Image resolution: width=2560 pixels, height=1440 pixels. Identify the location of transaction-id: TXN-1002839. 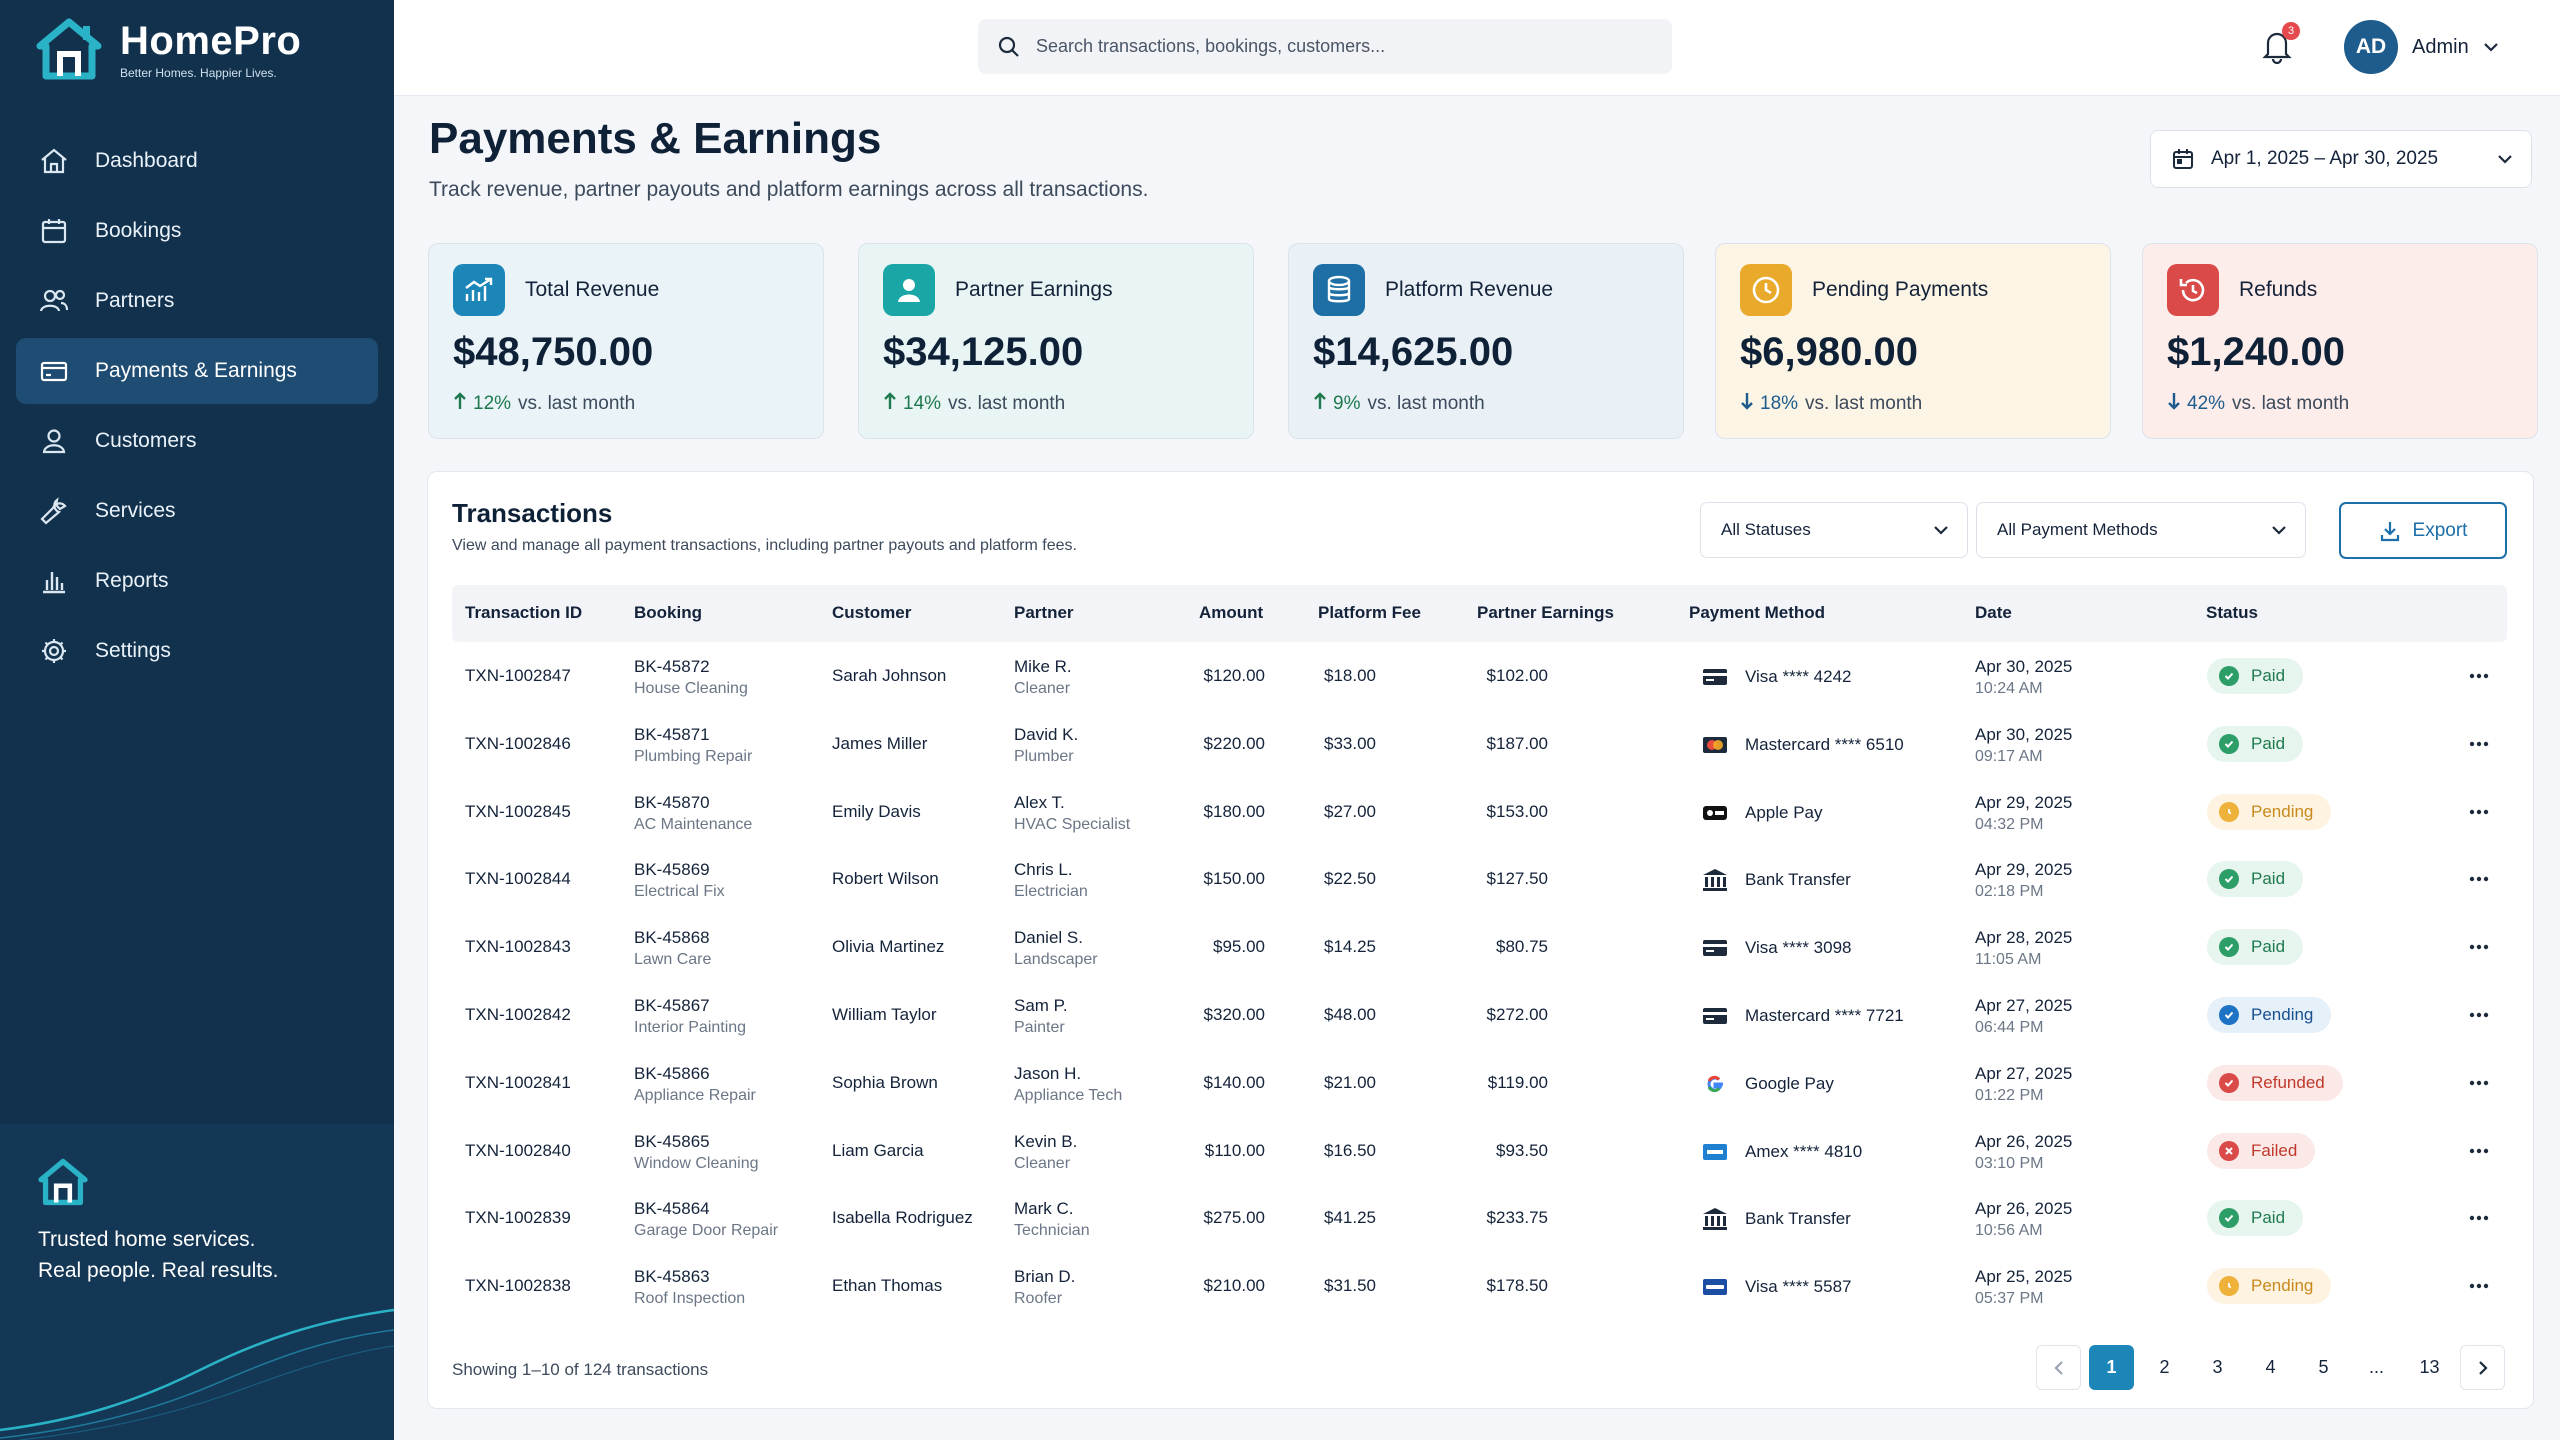
(518, 1218).